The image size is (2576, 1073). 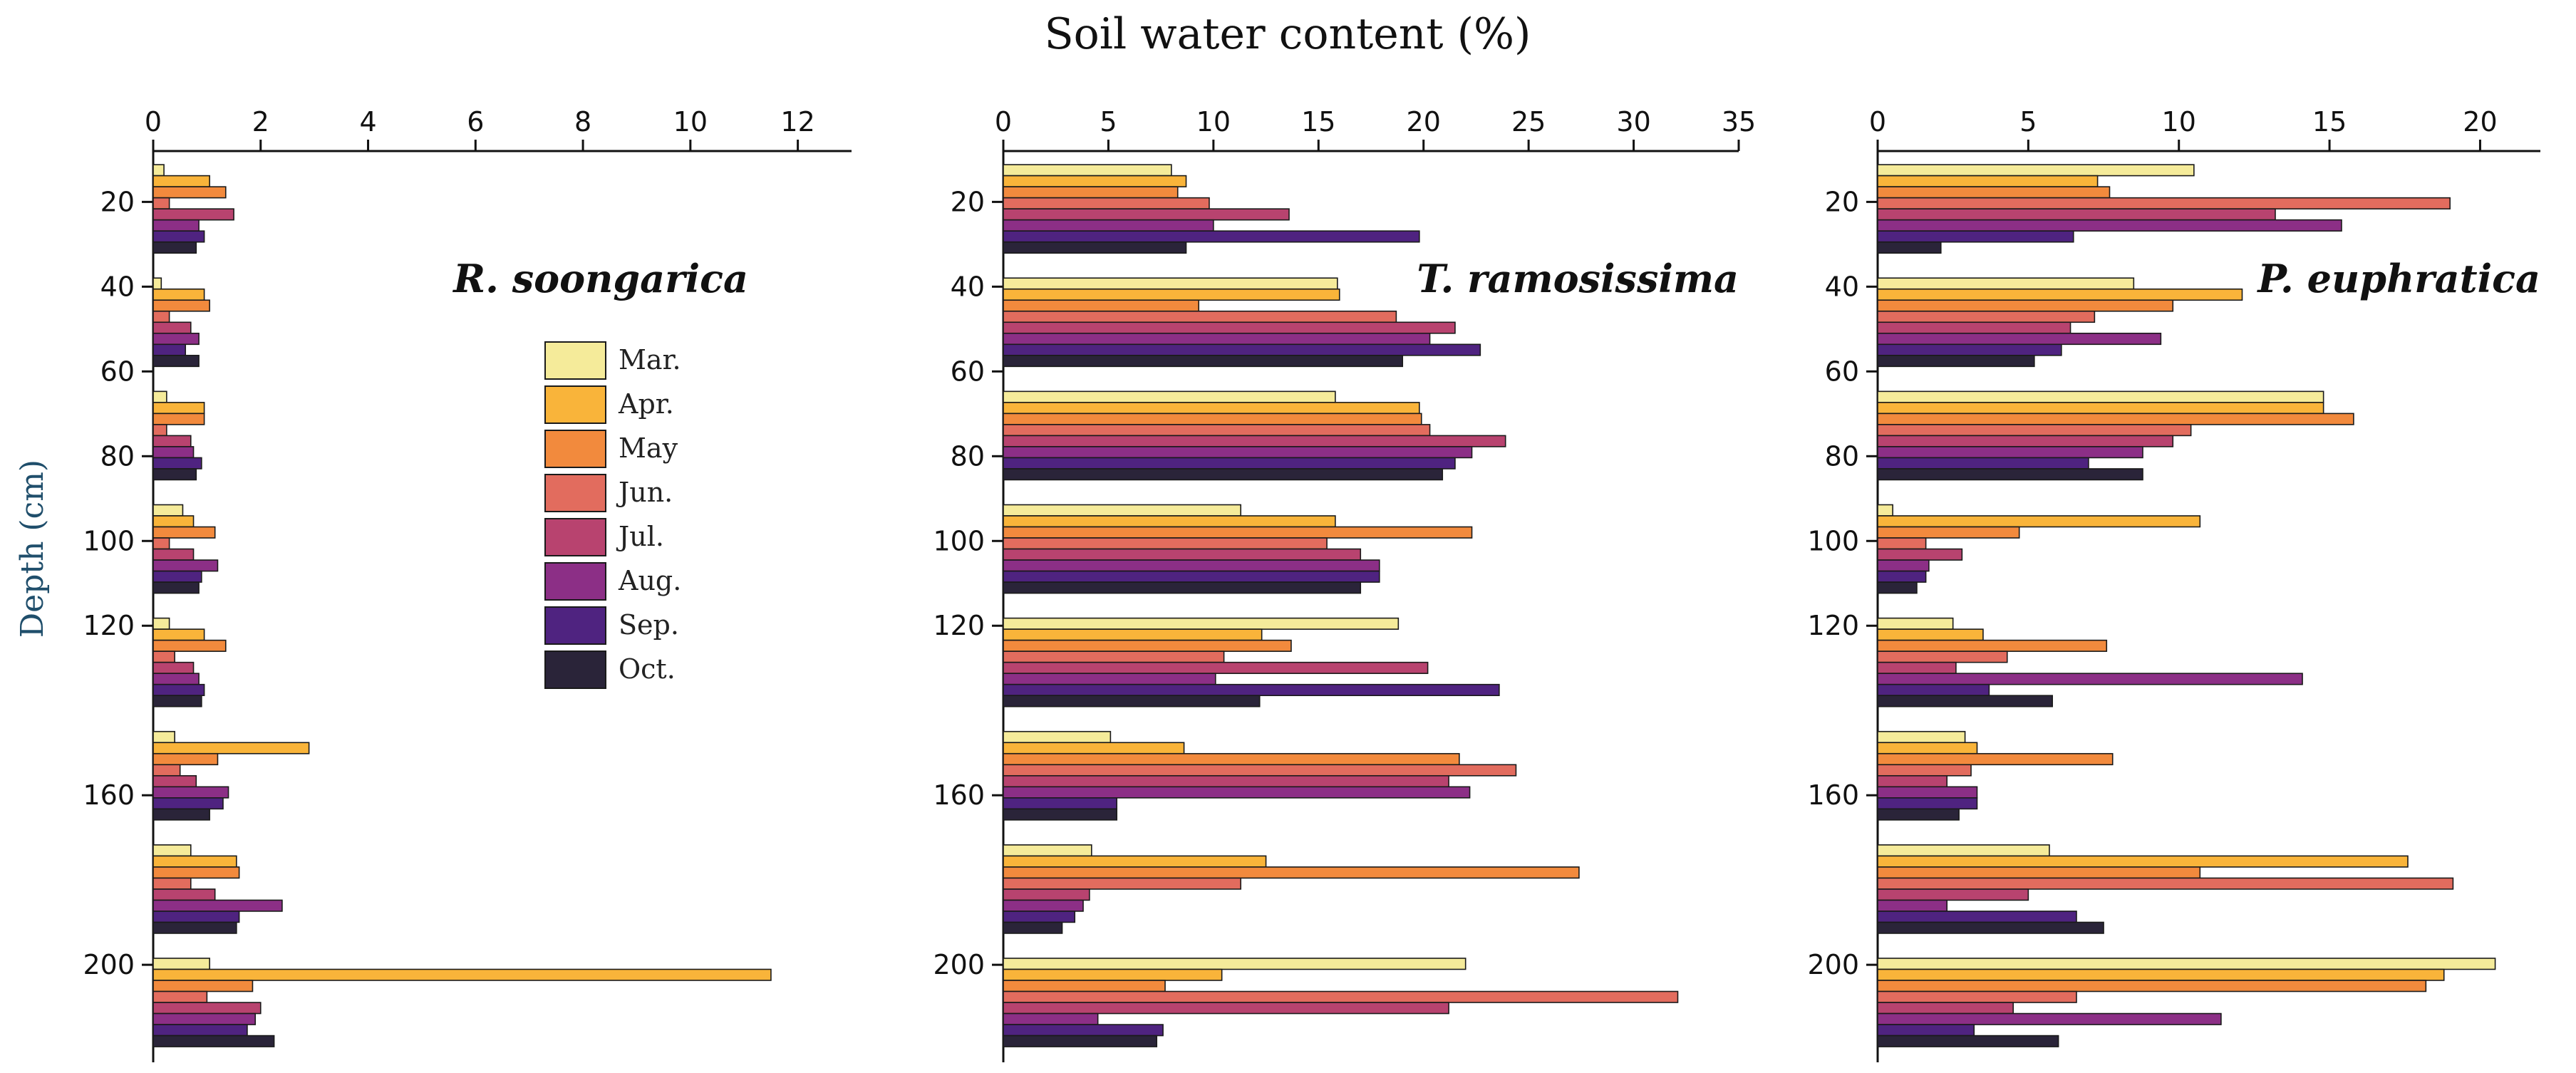 What do you see at coordinates (797, 122) in the screenshot?
I see `x-tick-label: 12` at bounding box center [797, 122].